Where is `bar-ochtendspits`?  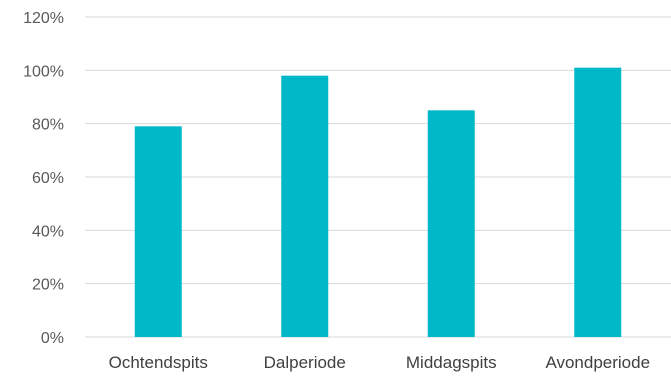
bar-ochtendspits is located at coordinates (158, 231).